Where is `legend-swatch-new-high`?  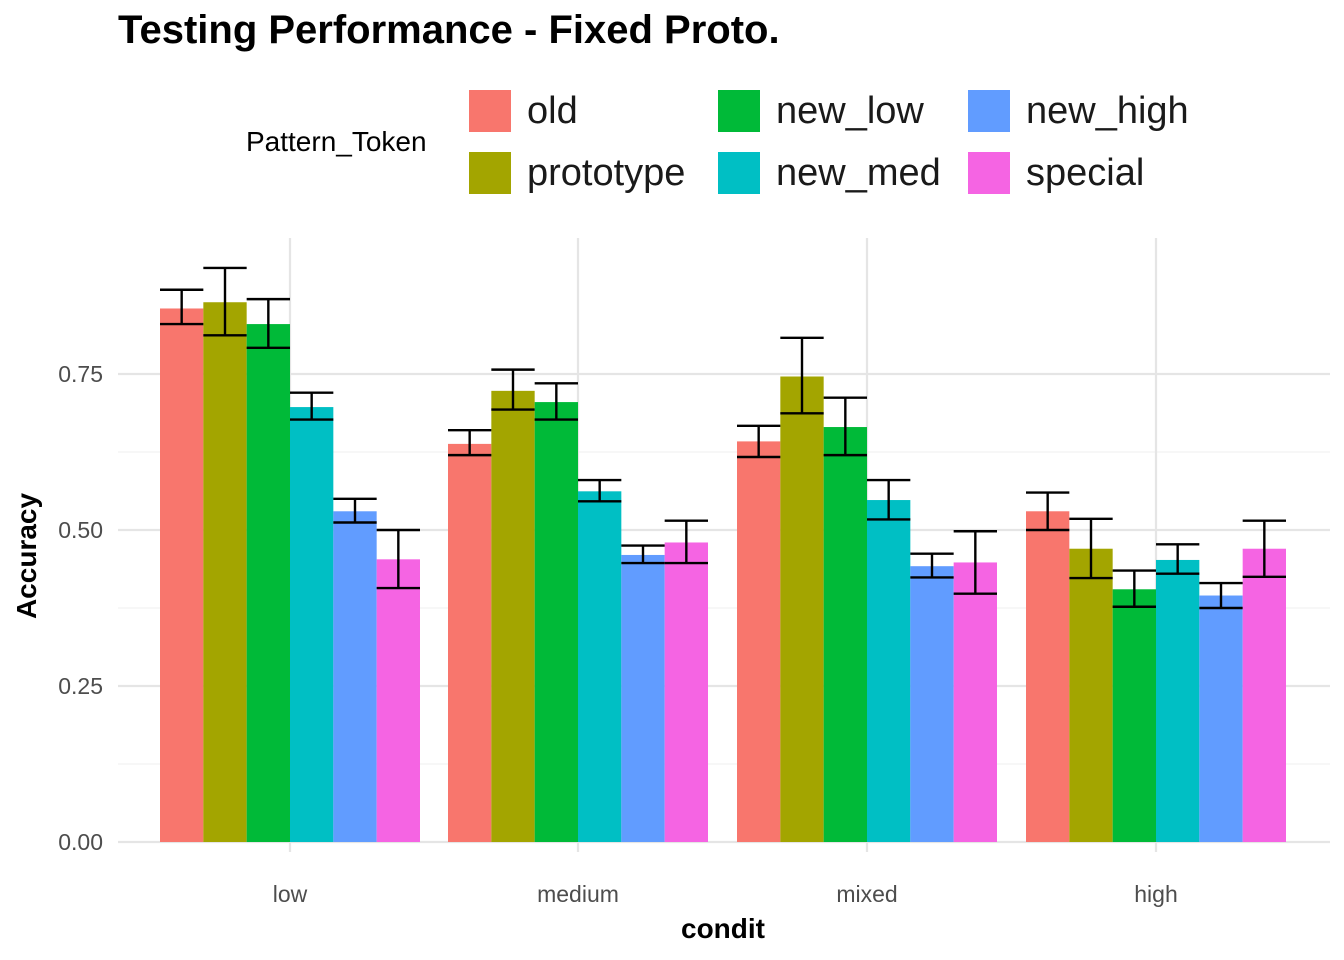
legend-swatch-new-high is located at coordinates (989, 111).